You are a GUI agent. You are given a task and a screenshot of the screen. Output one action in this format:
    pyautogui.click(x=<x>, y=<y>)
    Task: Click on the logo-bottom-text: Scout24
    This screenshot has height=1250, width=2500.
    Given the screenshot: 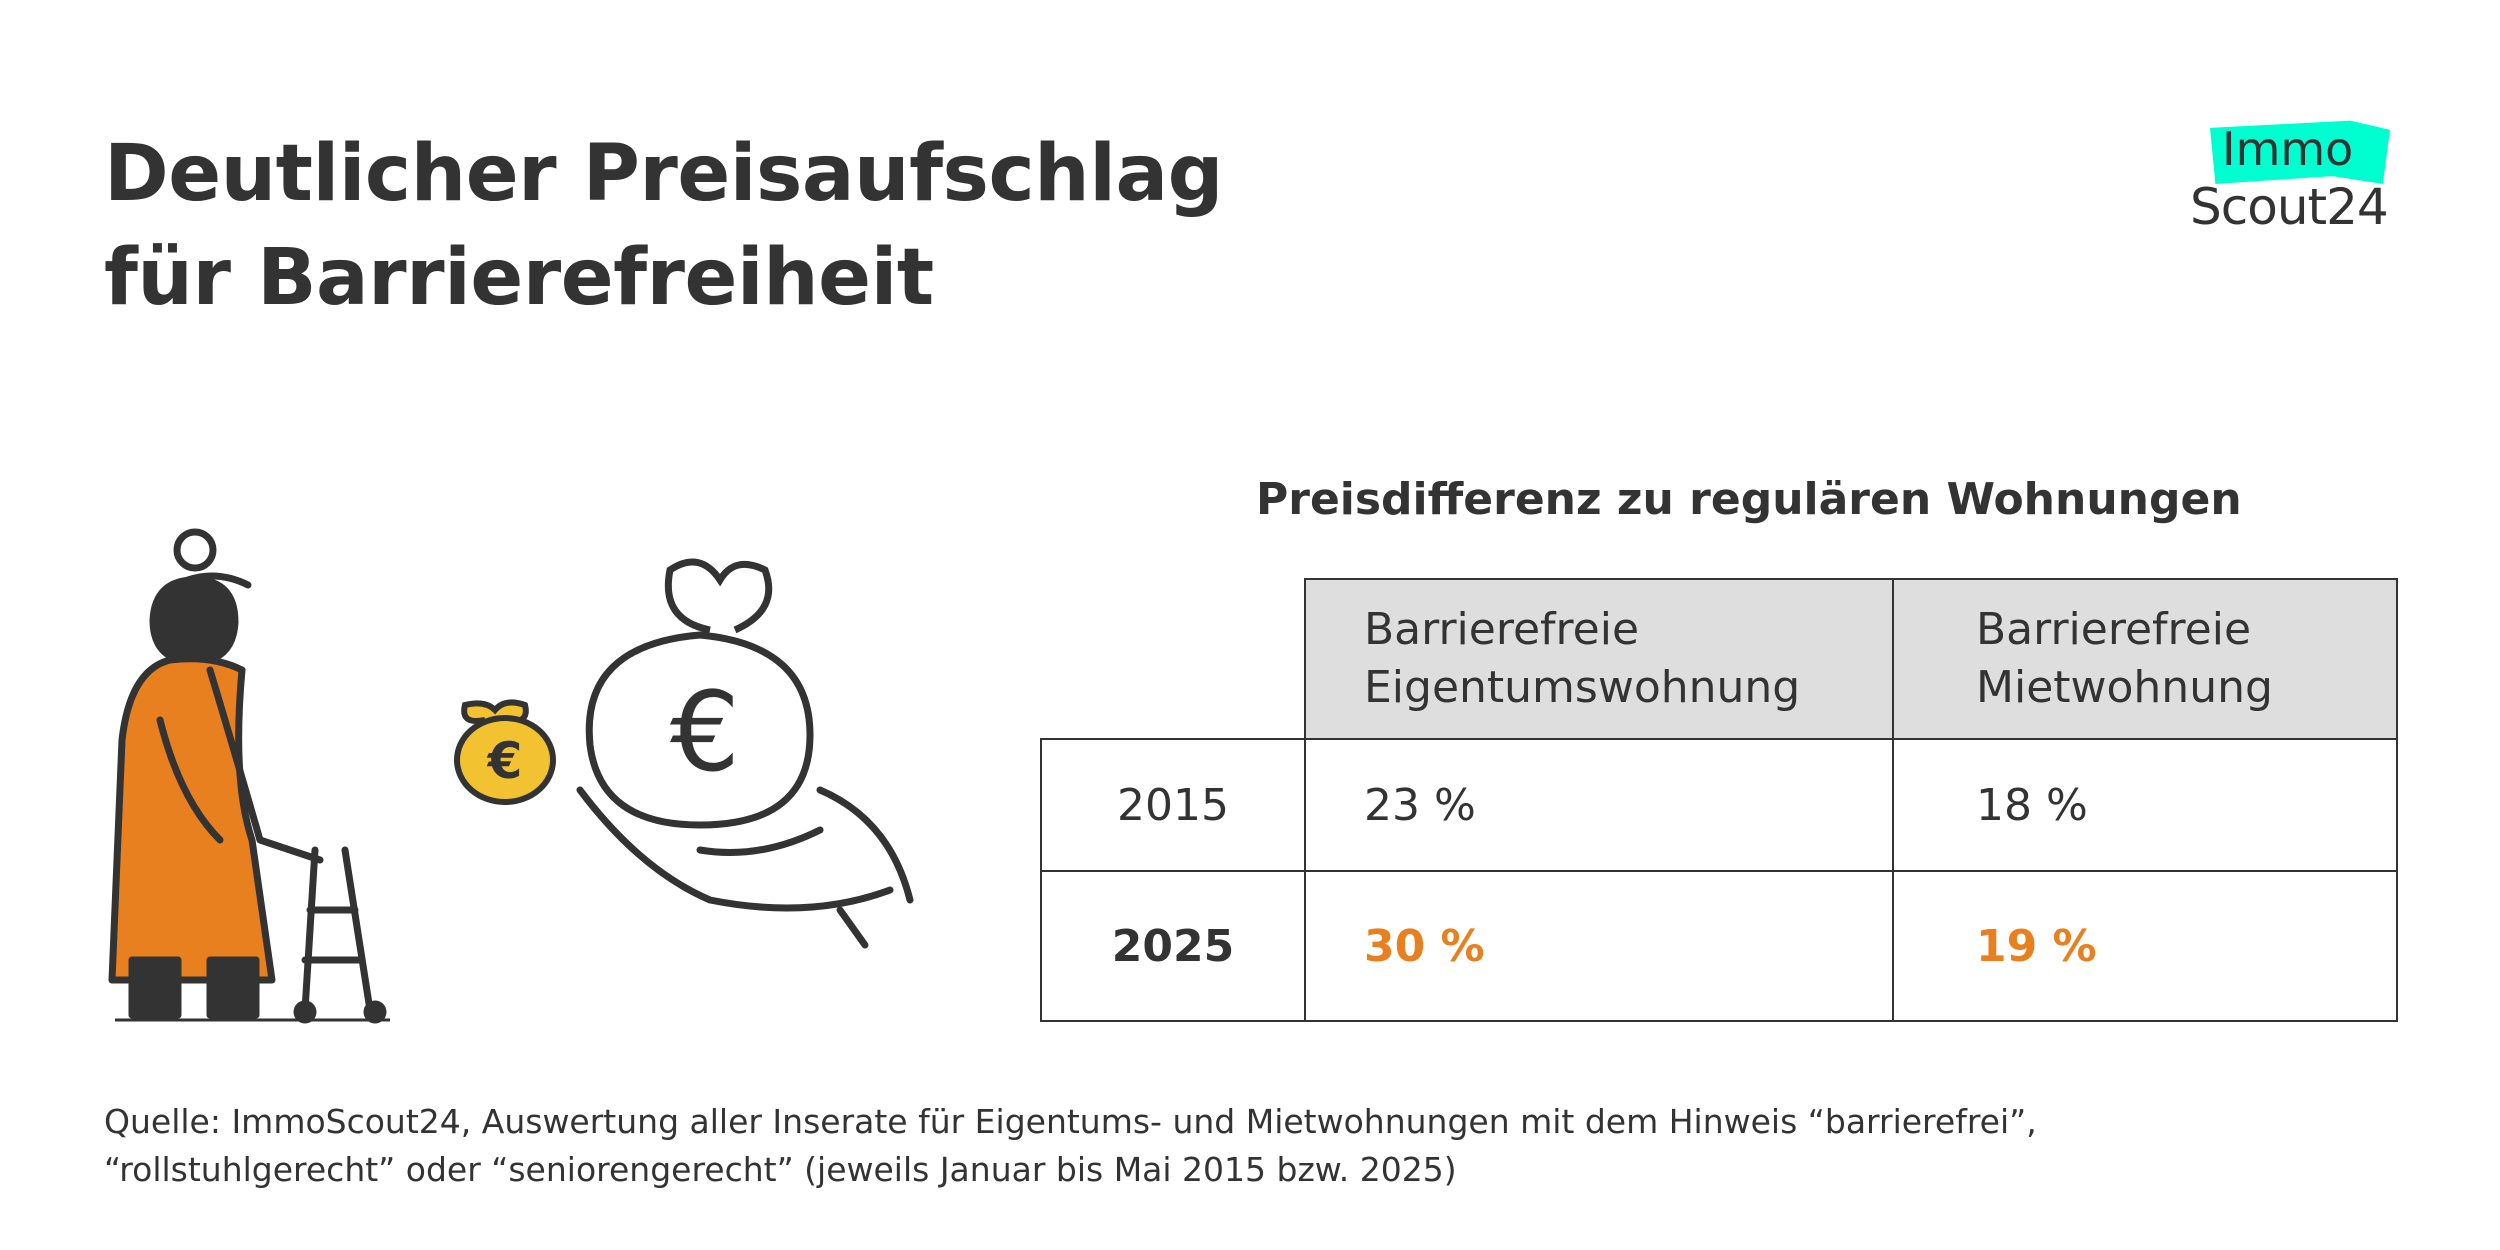 What is the action you would take?
    pyautogui.click(x=2289, y=207)
    